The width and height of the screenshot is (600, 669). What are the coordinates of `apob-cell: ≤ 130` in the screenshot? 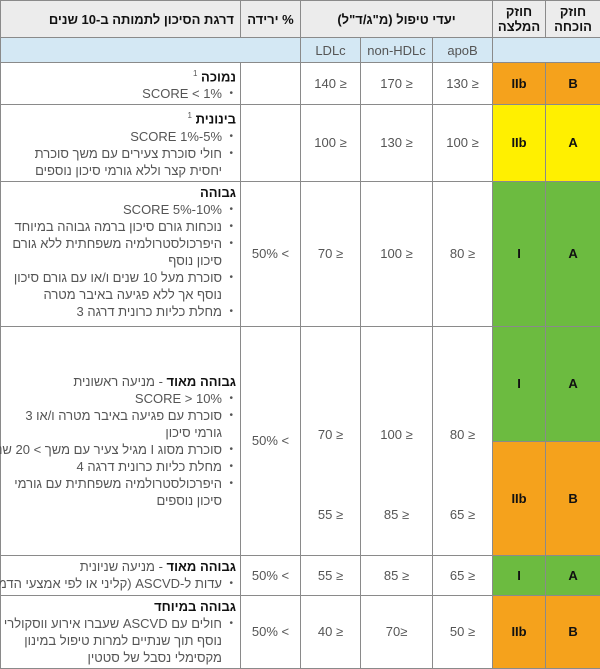 It's located at (463, 84).